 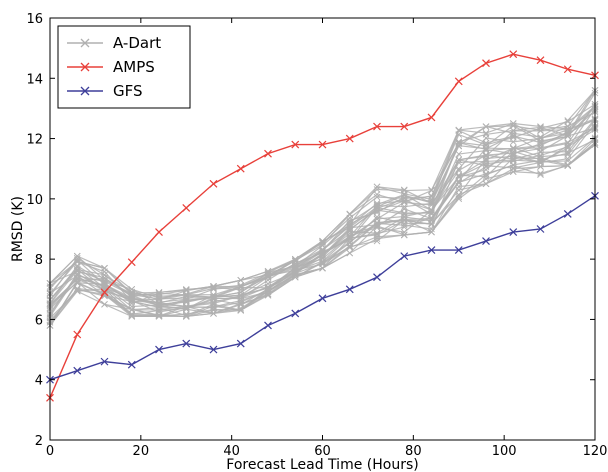 I want to click on y-tick-label: 16, so click(x=34, y=19).